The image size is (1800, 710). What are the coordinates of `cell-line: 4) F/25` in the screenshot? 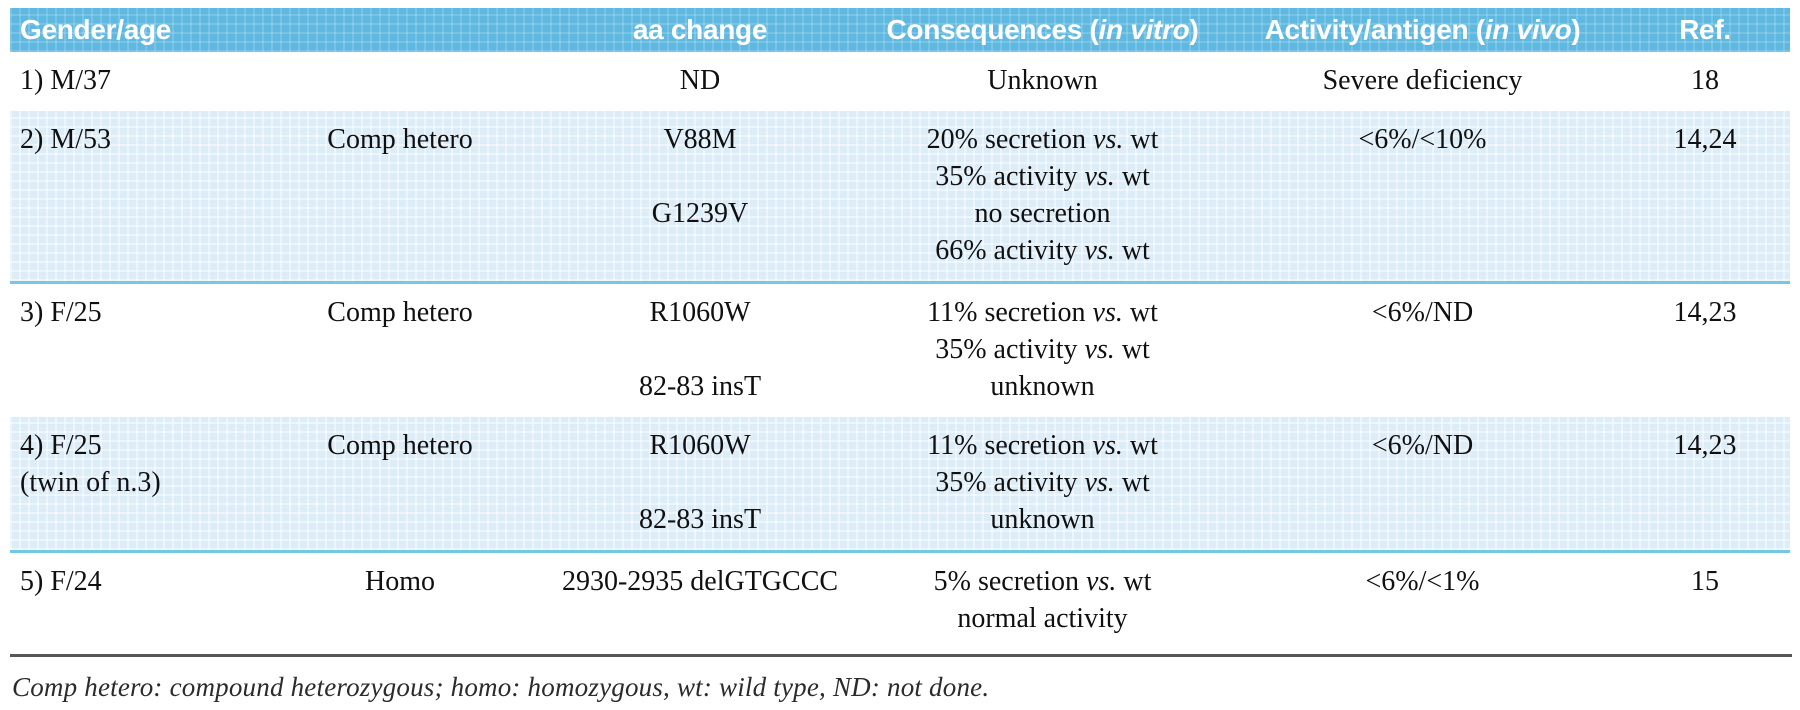 It's located at (61, 445).